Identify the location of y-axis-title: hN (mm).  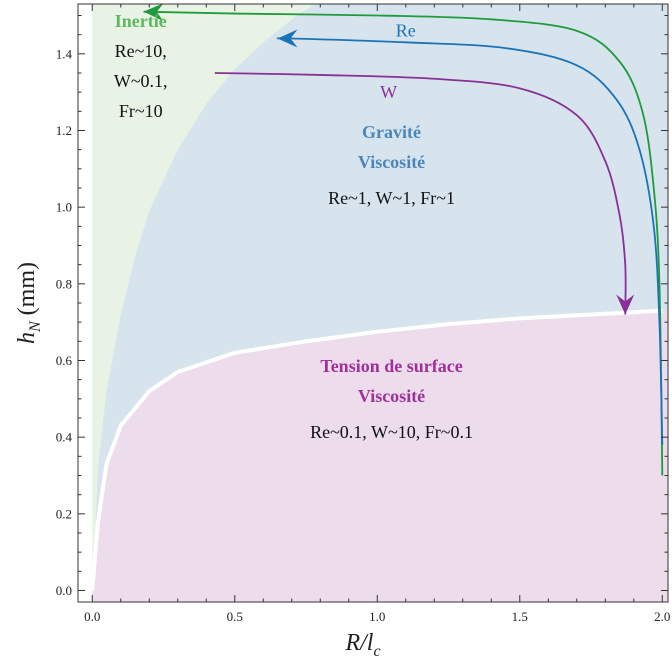
(29, 303).